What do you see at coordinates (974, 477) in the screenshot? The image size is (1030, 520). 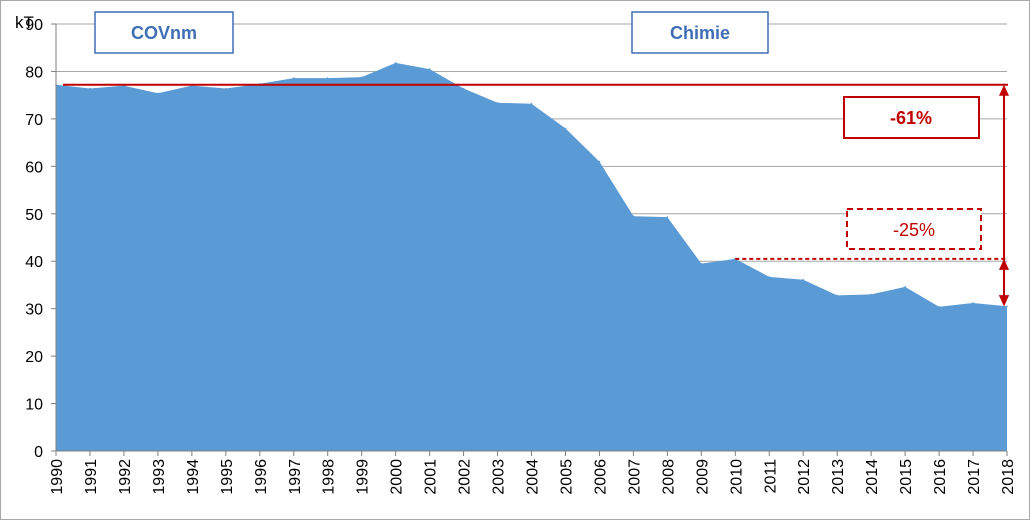 I see `x-tick-label-2017: 2017` at bounding box center [974, 477].